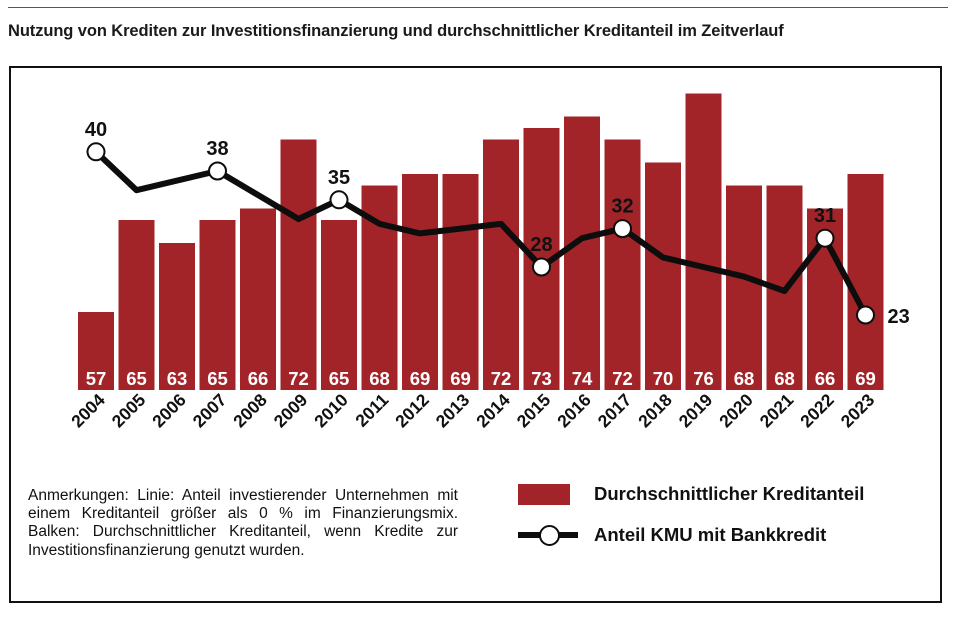 This screenshot has height=617, width=955. What do you see at coordinates (825, 238) in the screenshot?
I see `line-point-2022` at bounding box center [825, 238].